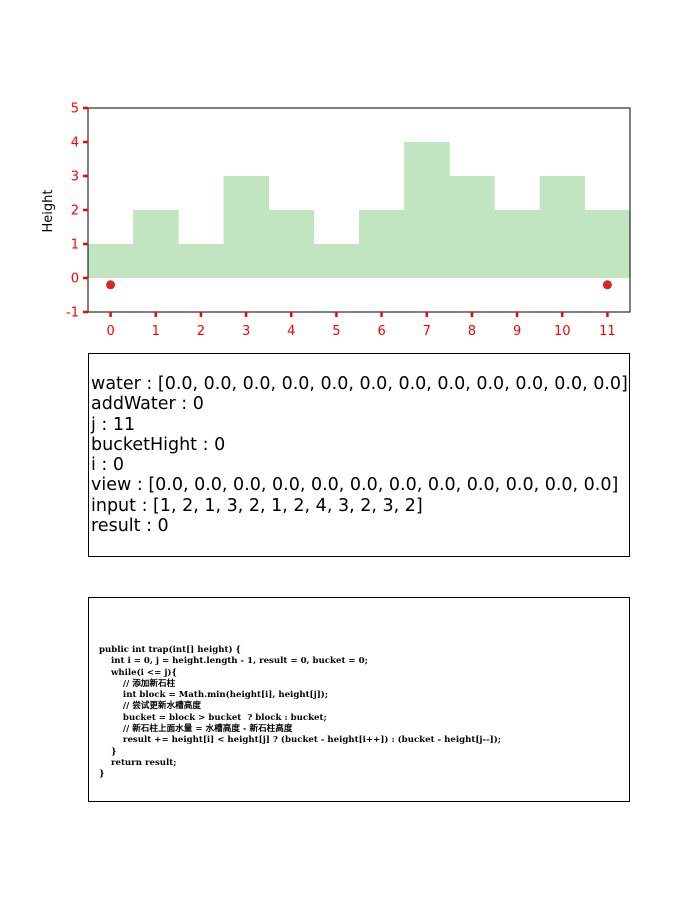 Image resolution: width=700 pixels, height=900 pixels. I want to click on x-tick-label: 11, so click(607, 331).